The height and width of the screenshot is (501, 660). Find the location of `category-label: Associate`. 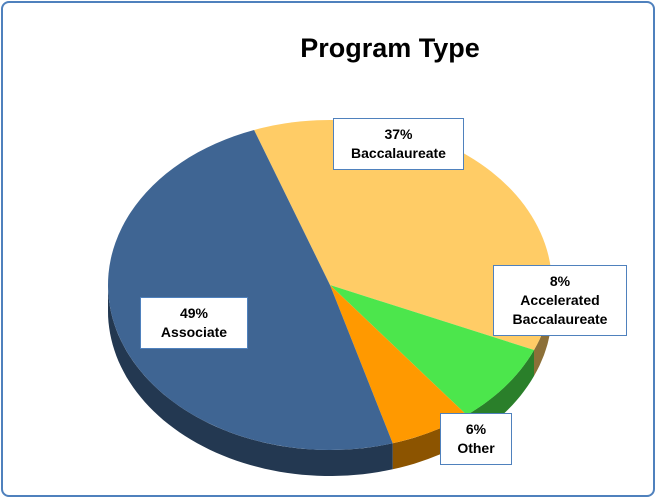

category-label: Associate is located at coordinates (194, 332).